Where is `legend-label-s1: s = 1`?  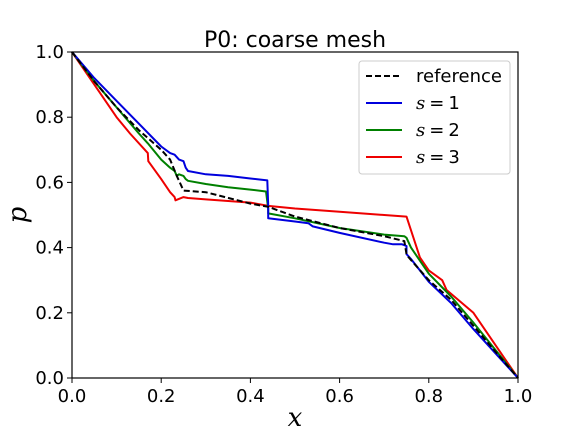 legend-label-s1: s = 1 is located at coordinates (438, 103).